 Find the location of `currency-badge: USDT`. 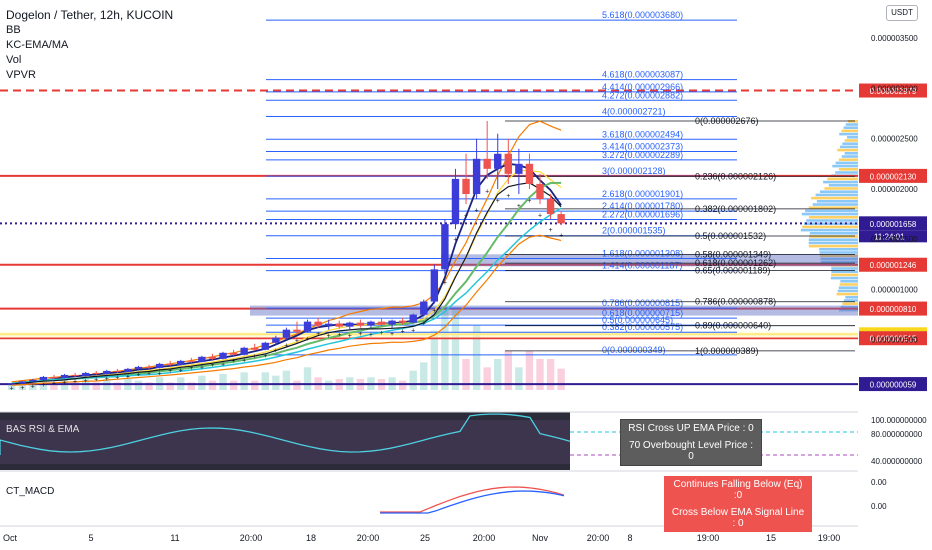

currency-badge: USDT is located at coordinates (902, 13).